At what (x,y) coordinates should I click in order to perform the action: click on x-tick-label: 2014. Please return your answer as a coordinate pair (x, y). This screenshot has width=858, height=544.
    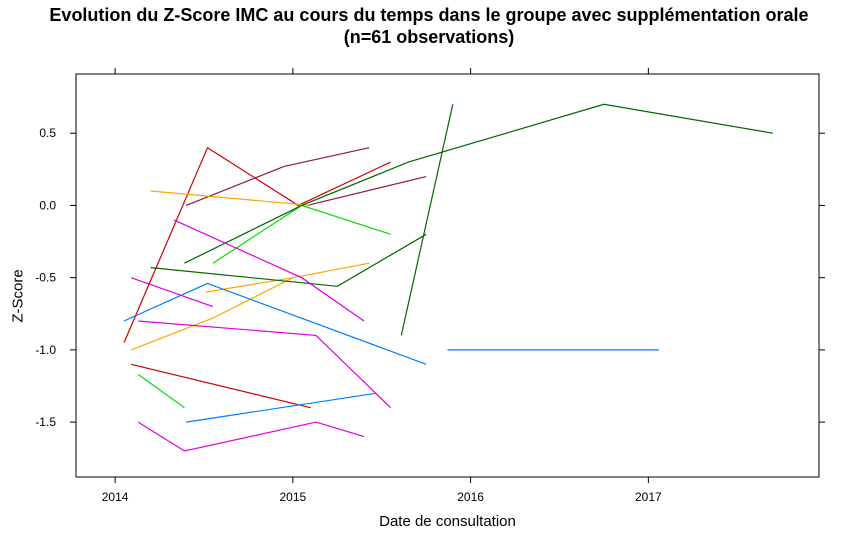
    Looking at the image, I should click on (115, 497).